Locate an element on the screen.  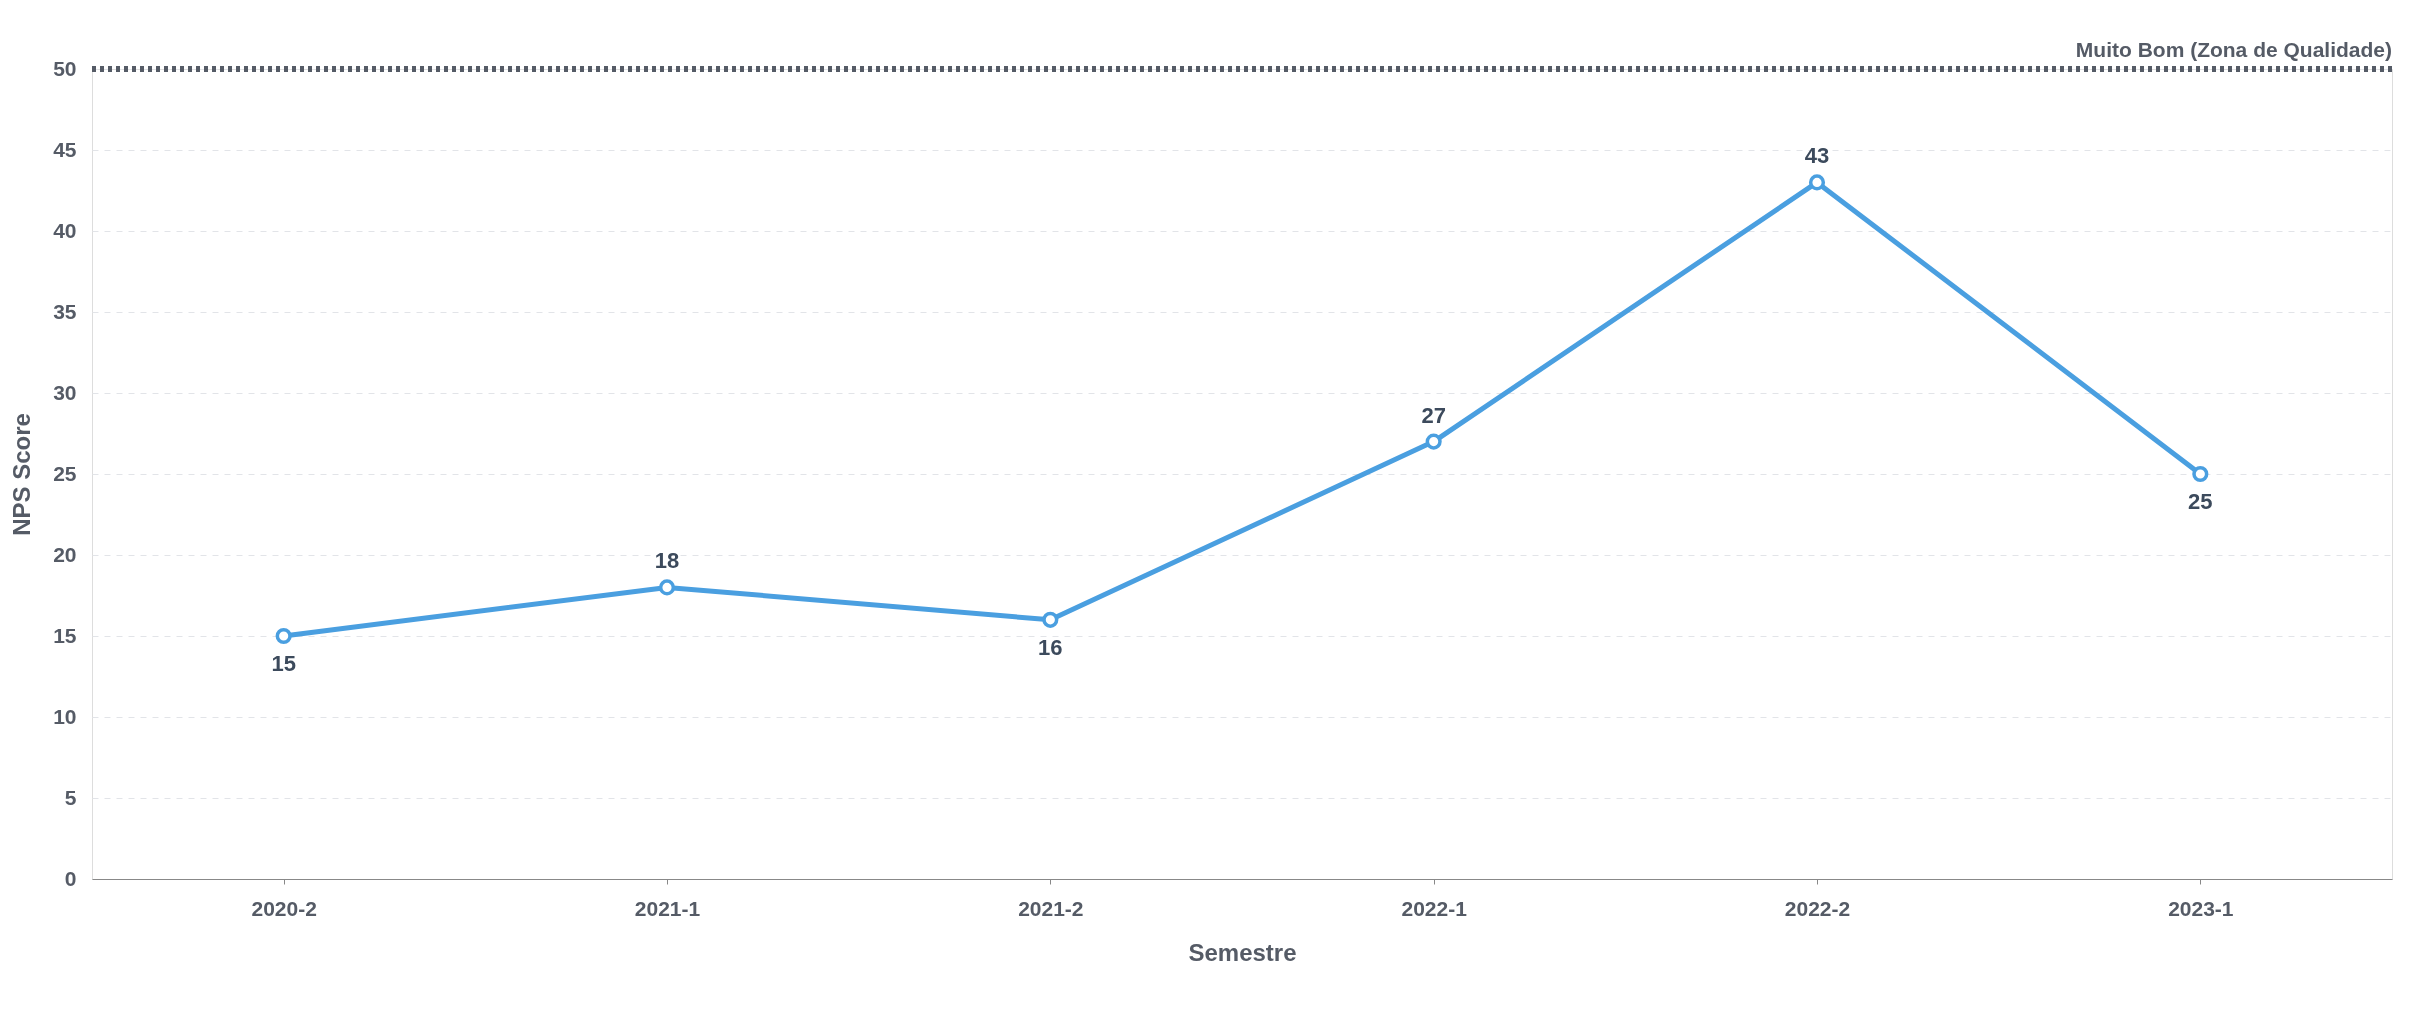
y-tick-label: 50 is located at coordinates (65, 68).